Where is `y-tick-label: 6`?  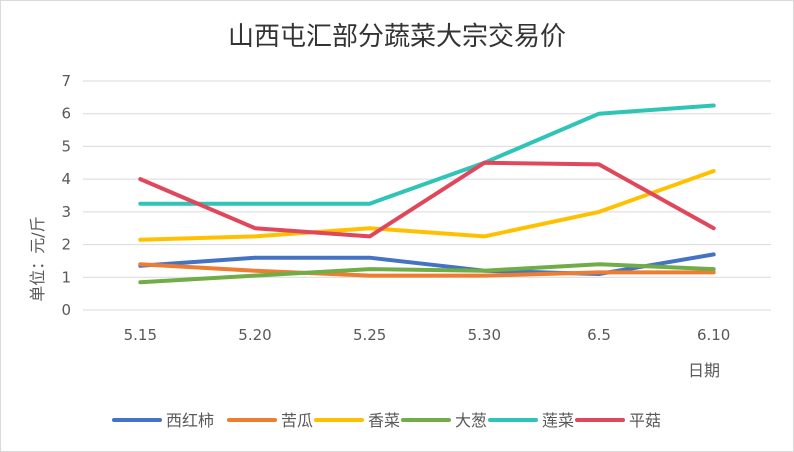 y-tick-label: 6 is located at coordinates (66, 114).